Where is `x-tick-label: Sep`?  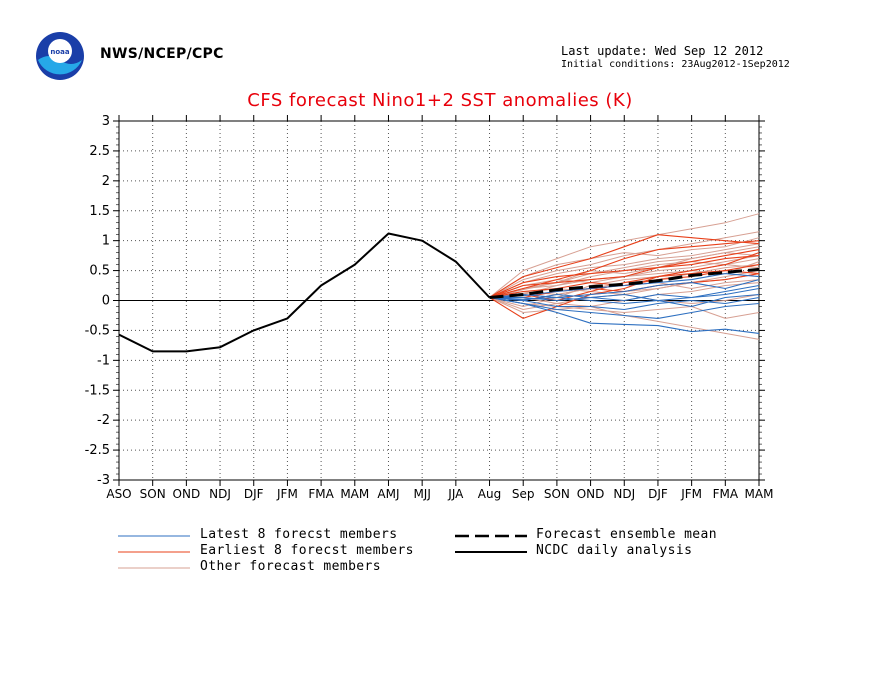 x-tick-label: Sep is located at coordinates (523, 494).